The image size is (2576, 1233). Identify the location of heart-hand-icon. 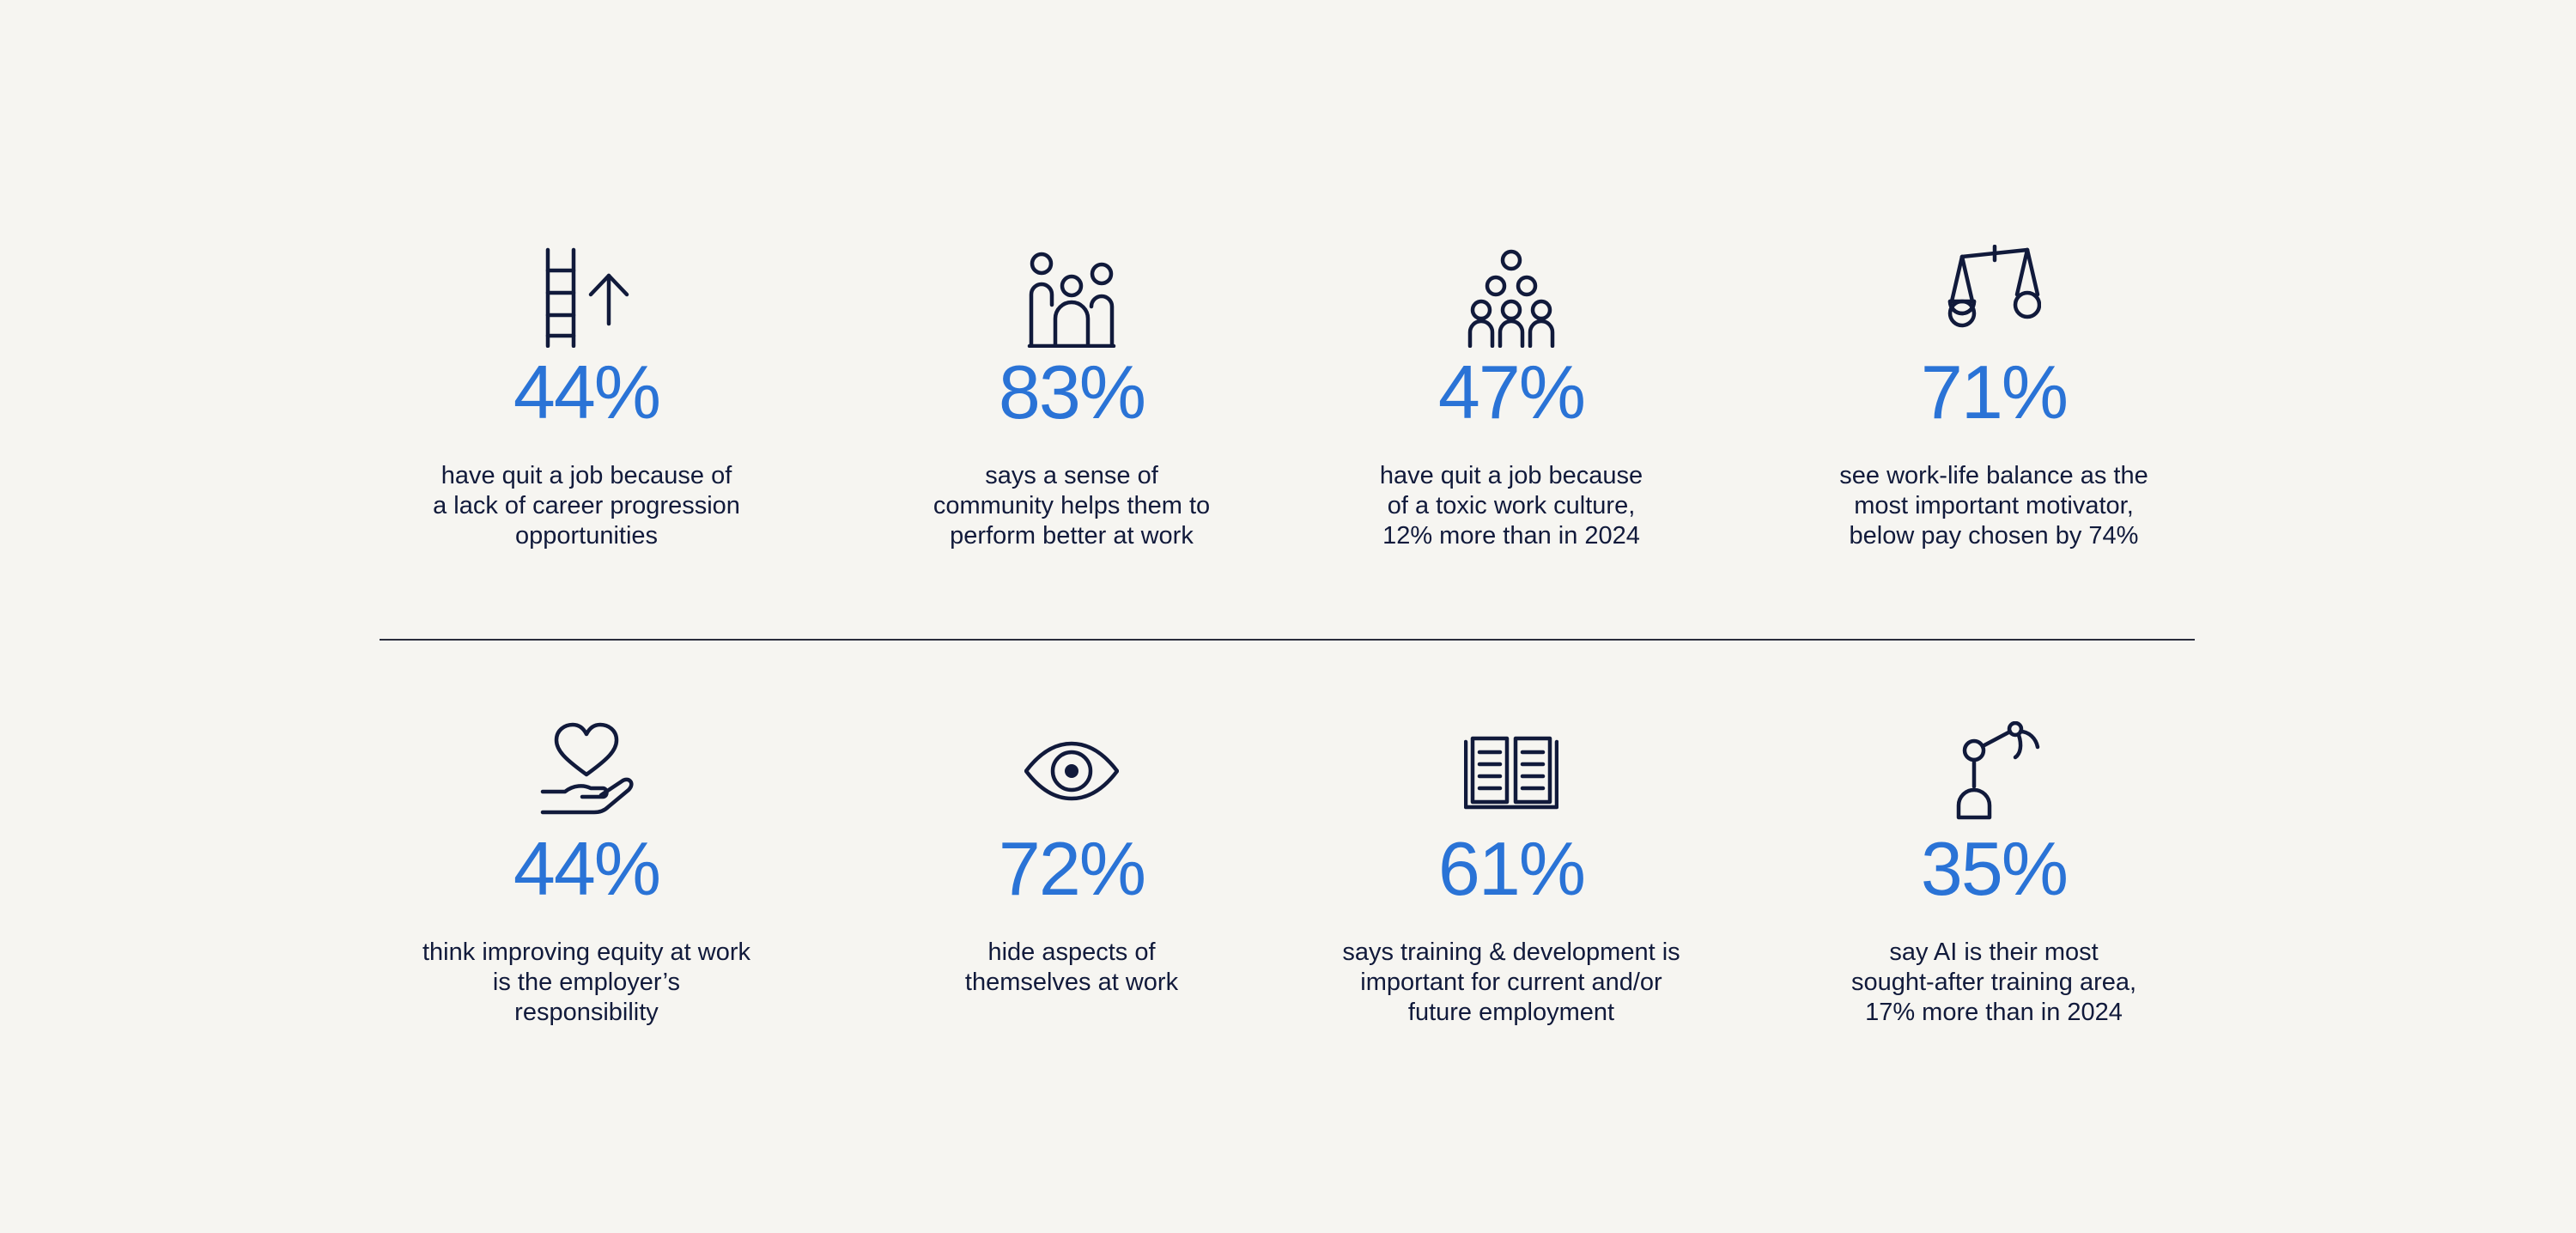
(587, 772).